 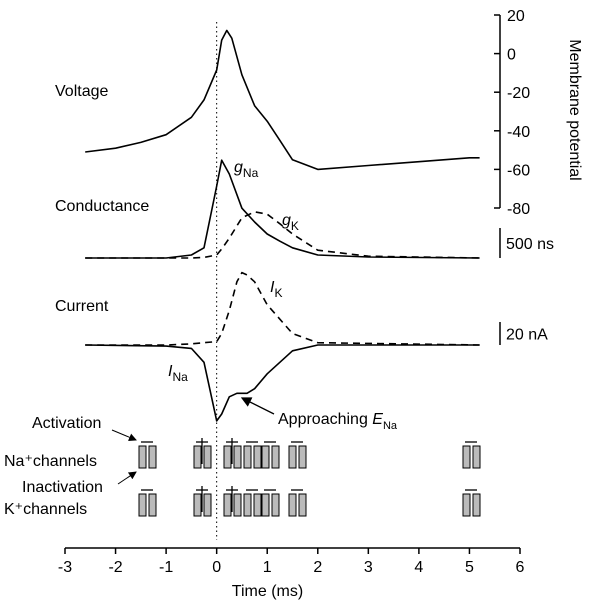 I want to click on scale-bar-label: 20 nA, so click(x=527, y=335).